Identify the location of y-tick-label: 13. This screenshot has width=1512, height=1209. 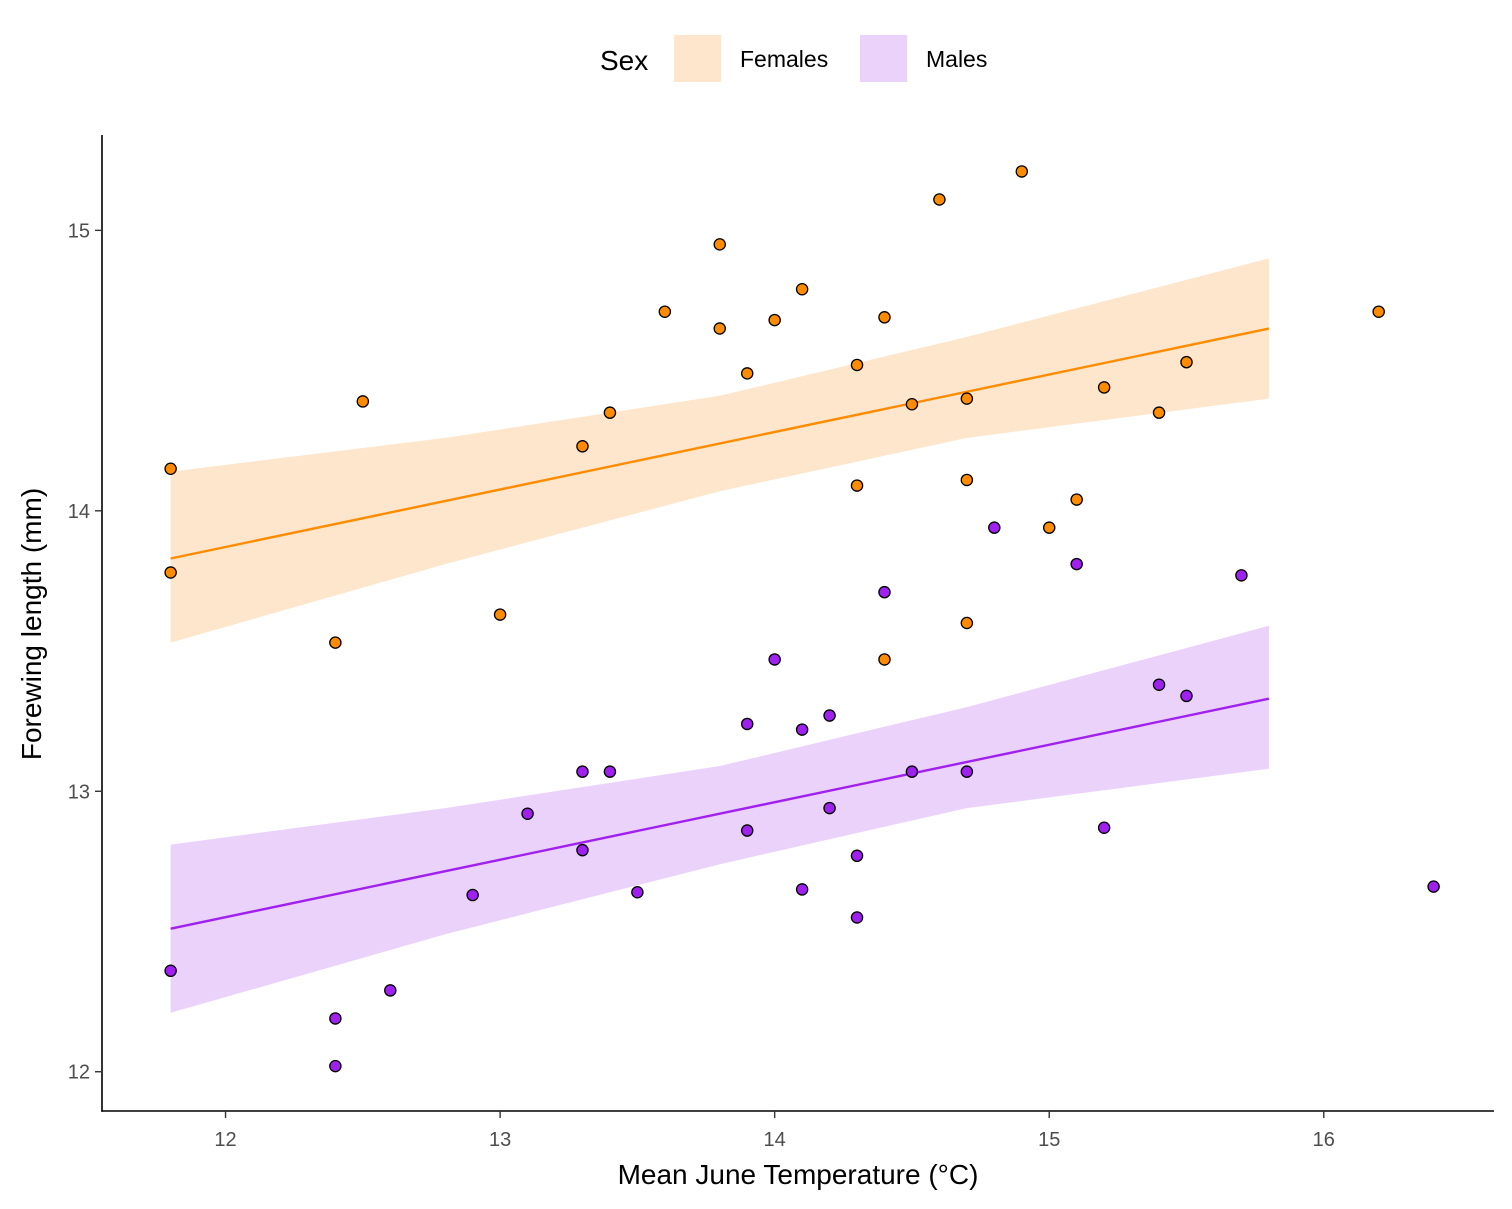
(79, 792).